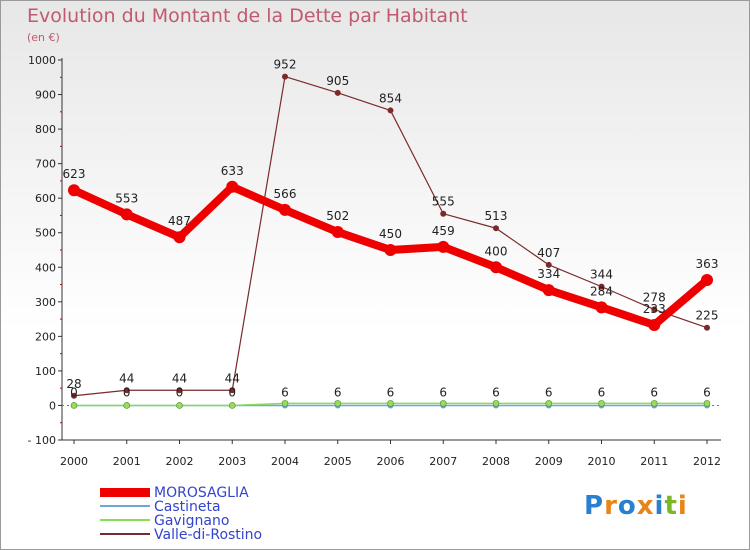 The image size is (750, 550). What do you see at coordinates (127, 461) in the screenshot?
I see `x-tick-label: 2001` at bounding box center [127, 461].